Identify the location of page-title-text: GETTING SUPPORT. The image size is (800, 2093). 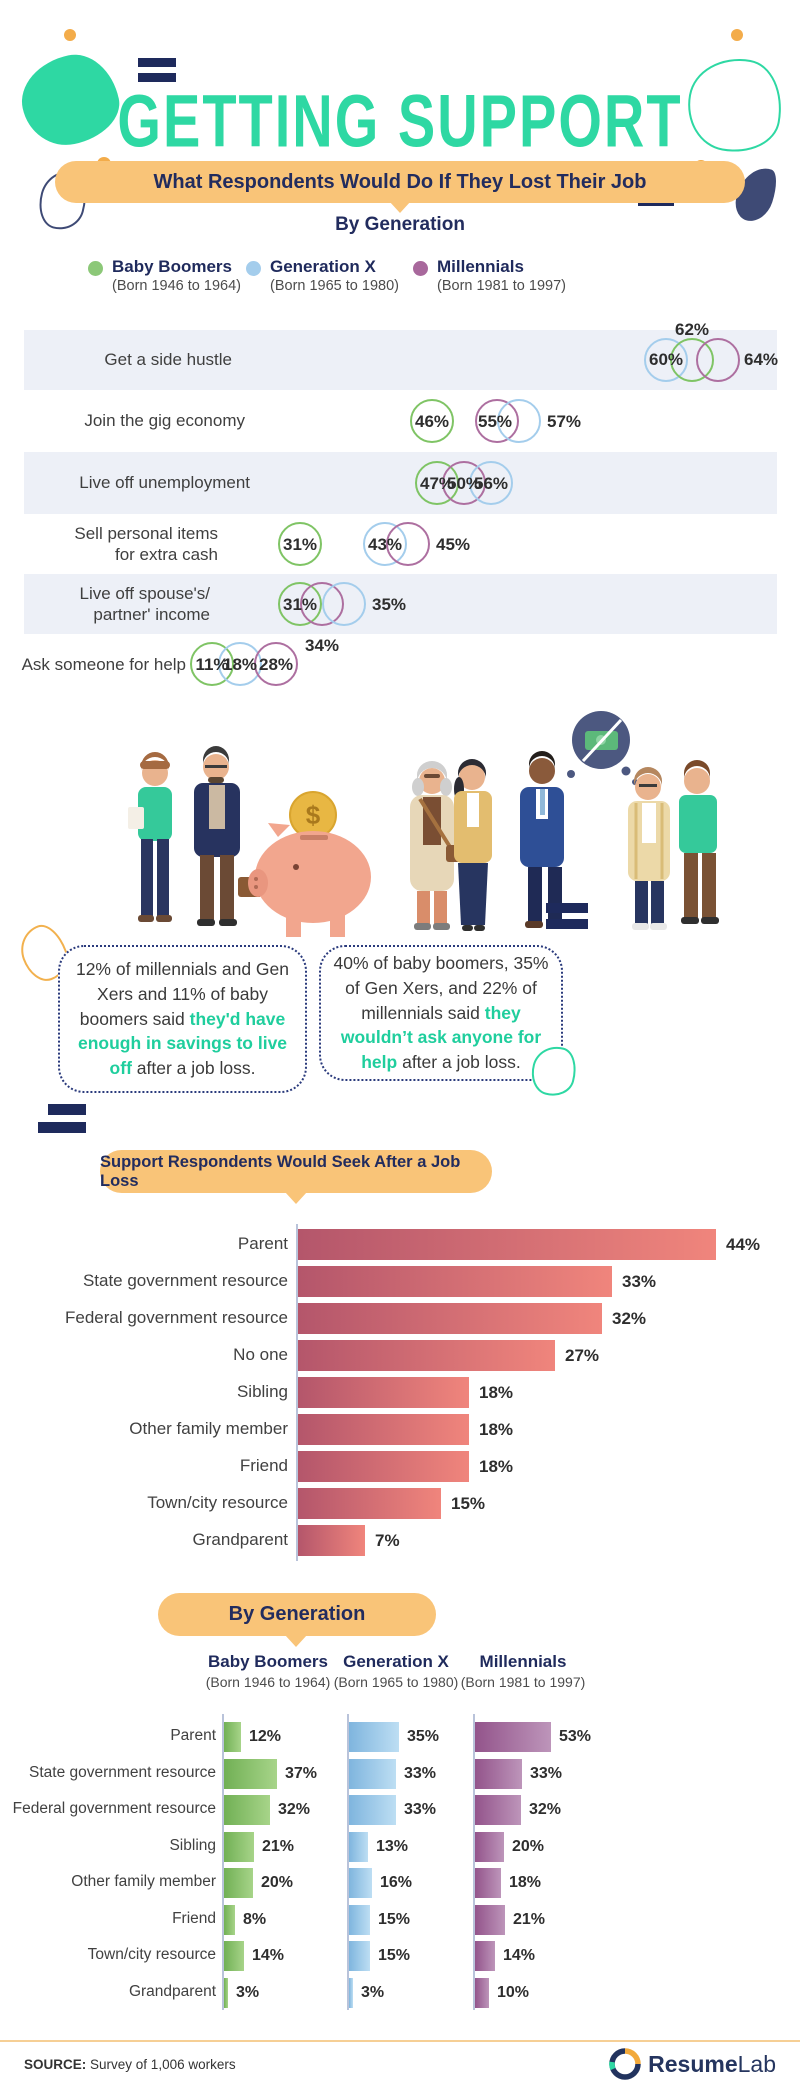
(400, 121).